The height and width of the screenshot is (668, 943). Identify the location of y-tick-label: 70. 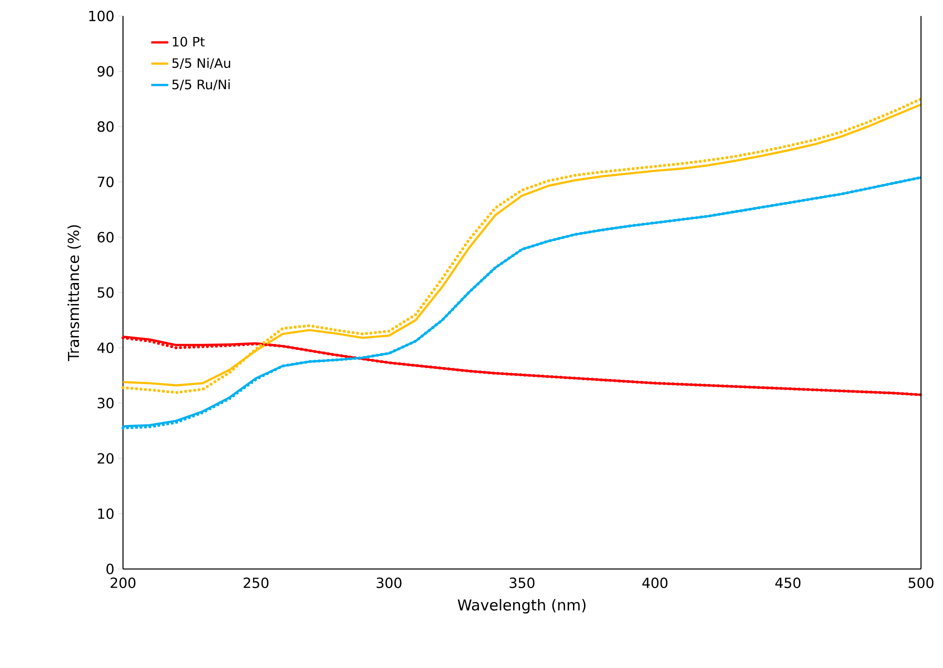
(106, 182).